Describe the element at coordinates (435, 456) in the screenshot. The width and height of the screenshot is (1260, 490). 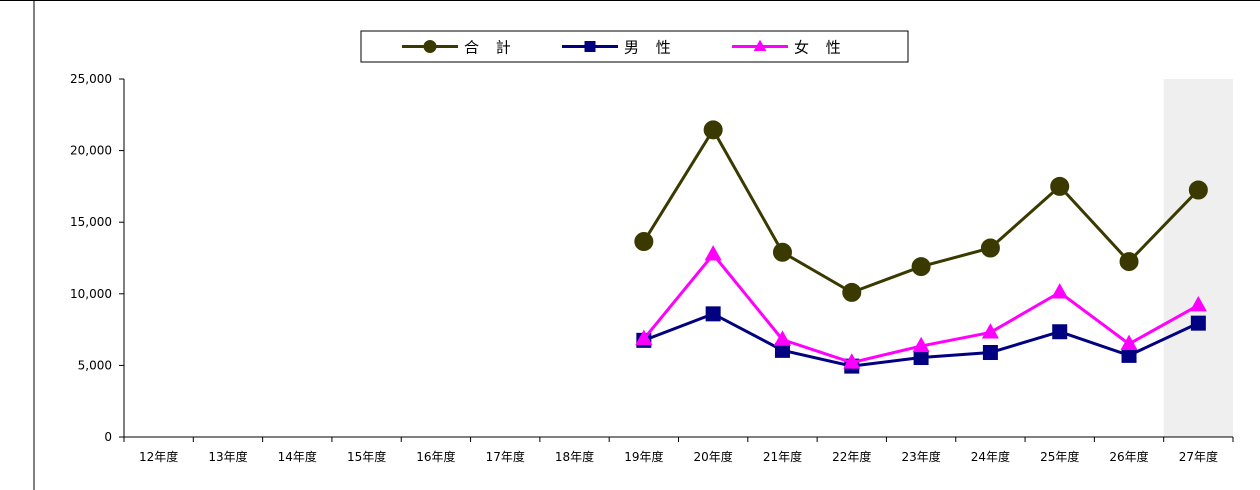
I see `x-tick-label: 16年度` at that location.